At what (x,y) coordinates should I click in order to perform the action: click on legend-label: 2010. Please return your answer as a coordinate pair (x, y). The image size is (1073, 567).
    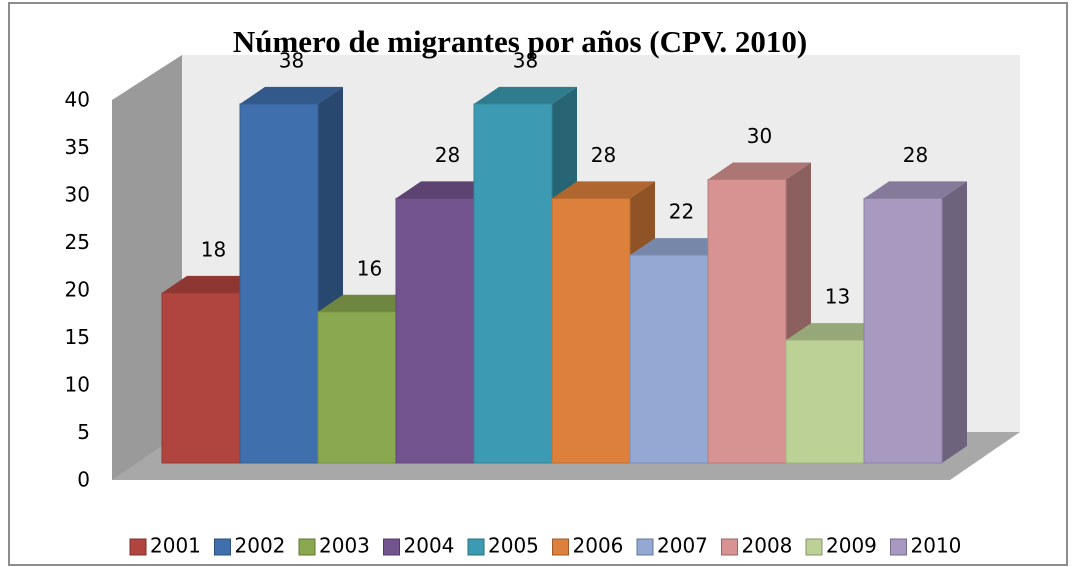
    Looking at the image, I should click on (936, 546).